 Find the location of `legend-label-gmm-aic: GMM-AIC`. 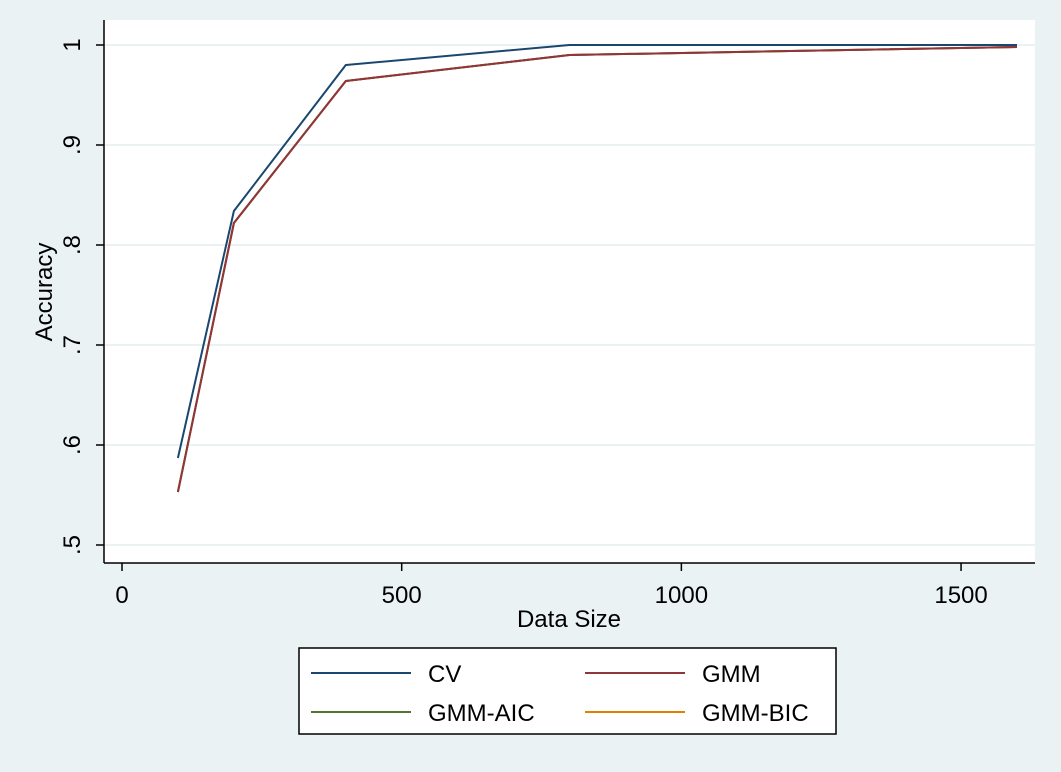

legend-label-gmm-aic: GMM-AIC is located at coordinates (481, 713).